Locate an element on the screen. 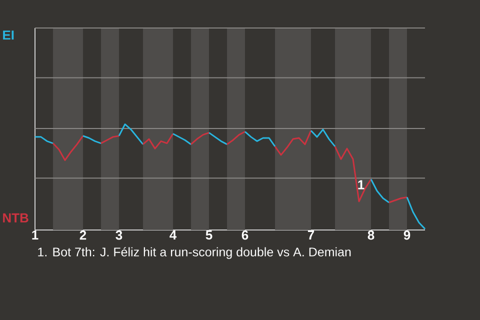 The image size is (480, 320). x-tick-label: 2 is located at coordinates (83, 235).